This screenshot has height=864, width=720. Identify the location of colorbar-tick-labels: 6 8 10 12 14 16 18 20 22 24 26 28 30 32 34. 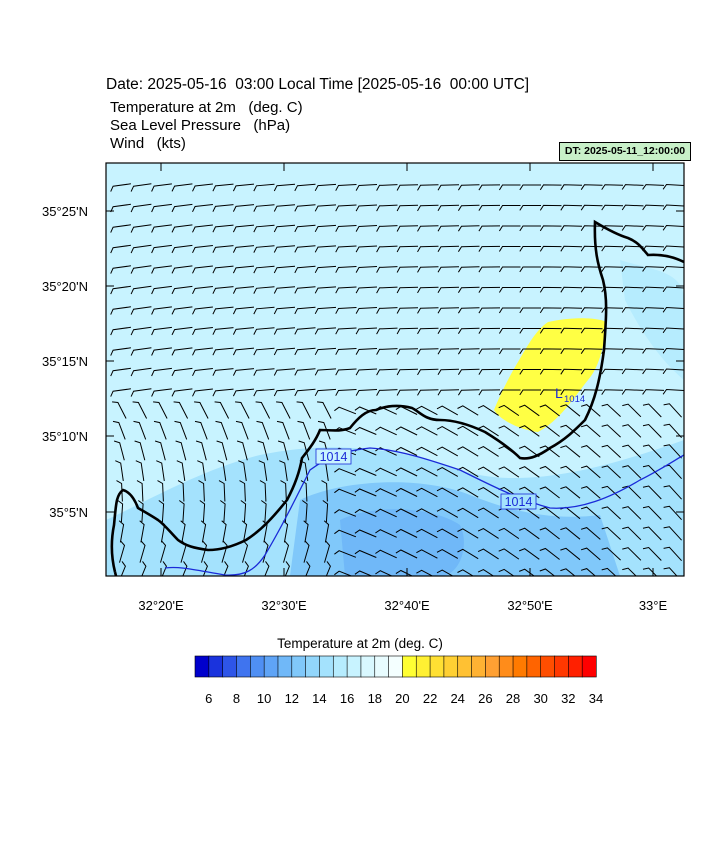
(404, 698).